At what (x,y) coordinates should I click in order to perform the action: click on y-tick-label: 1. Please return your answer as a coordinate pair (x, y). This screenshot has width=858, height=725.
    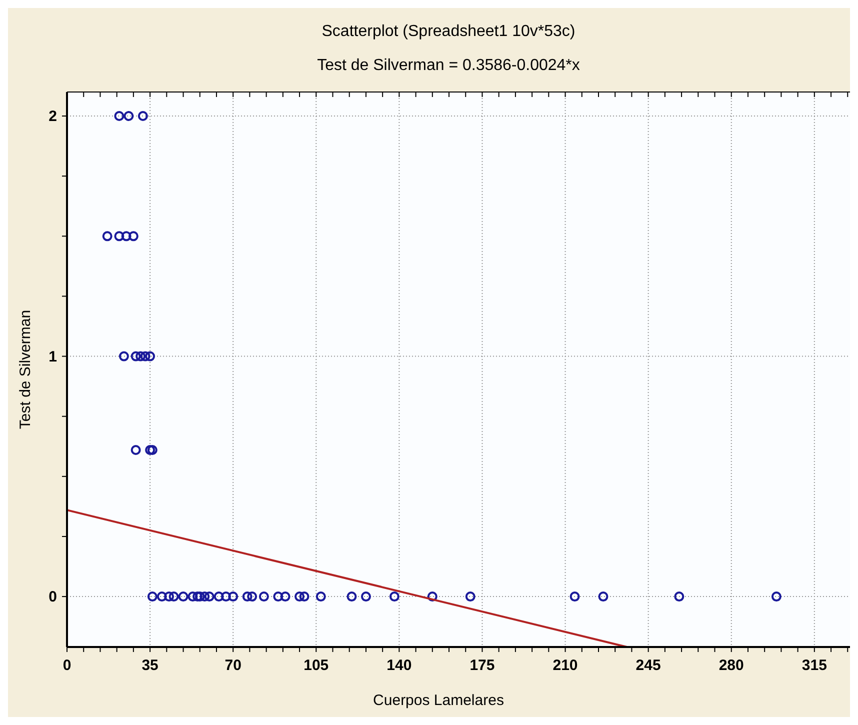
    Looking at the image, I should click on (52, 357).